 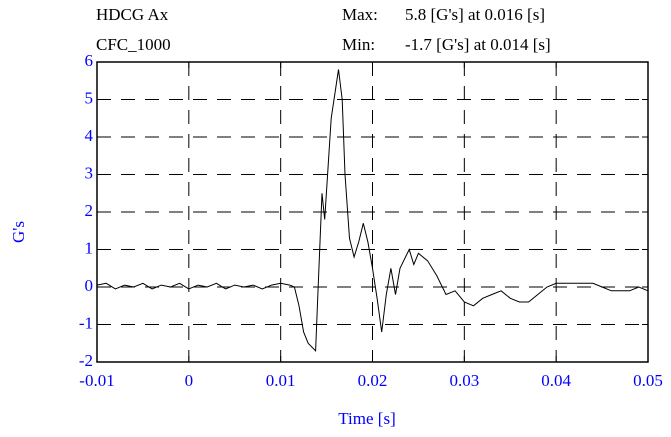 What do you see at coordinates (89, 97) in the screenshot?
I see `y-tick-label: 5` at bounding box center [89, 97].